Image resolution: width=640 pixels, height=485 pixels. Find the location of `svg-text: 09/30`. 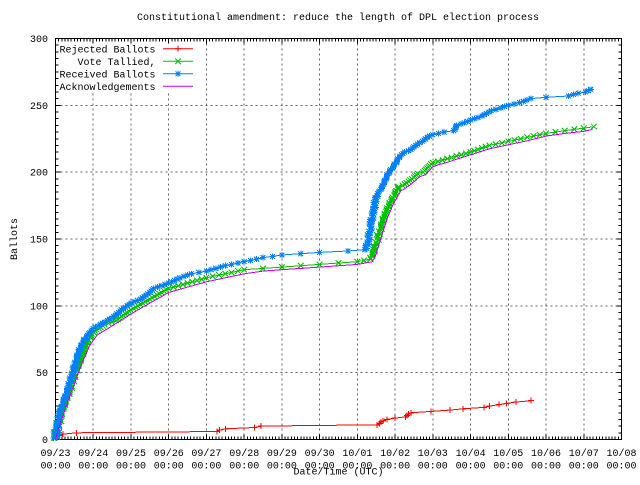

svg-text: 09/30 is located at coordinates (320, 454).